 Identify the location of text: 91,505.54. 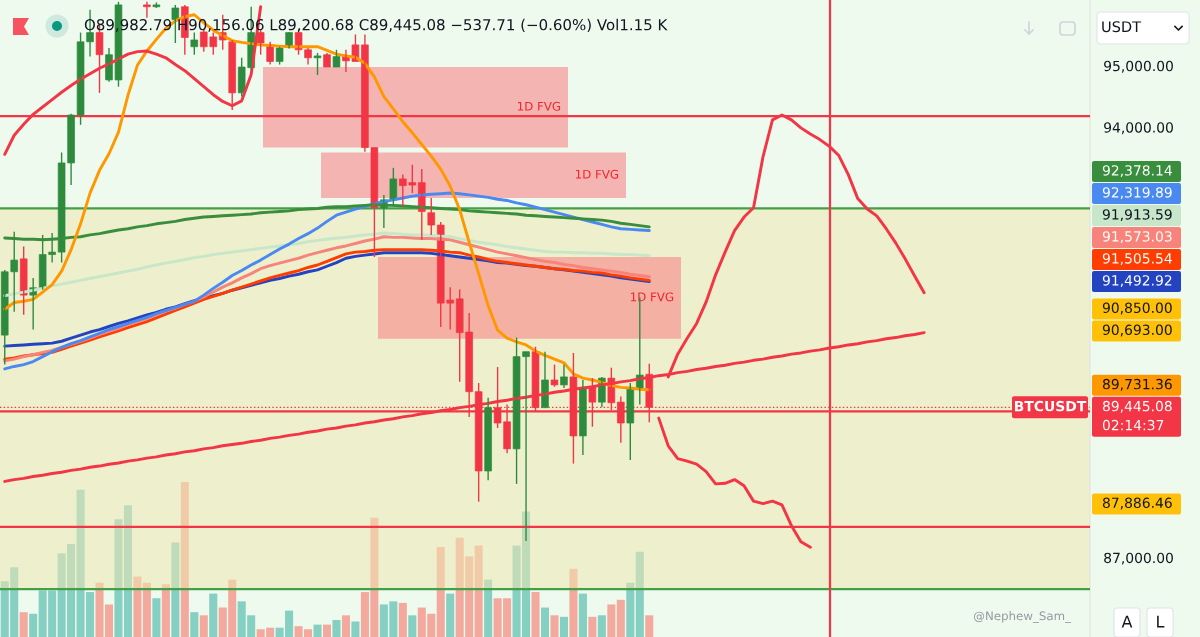
(1137, 259).